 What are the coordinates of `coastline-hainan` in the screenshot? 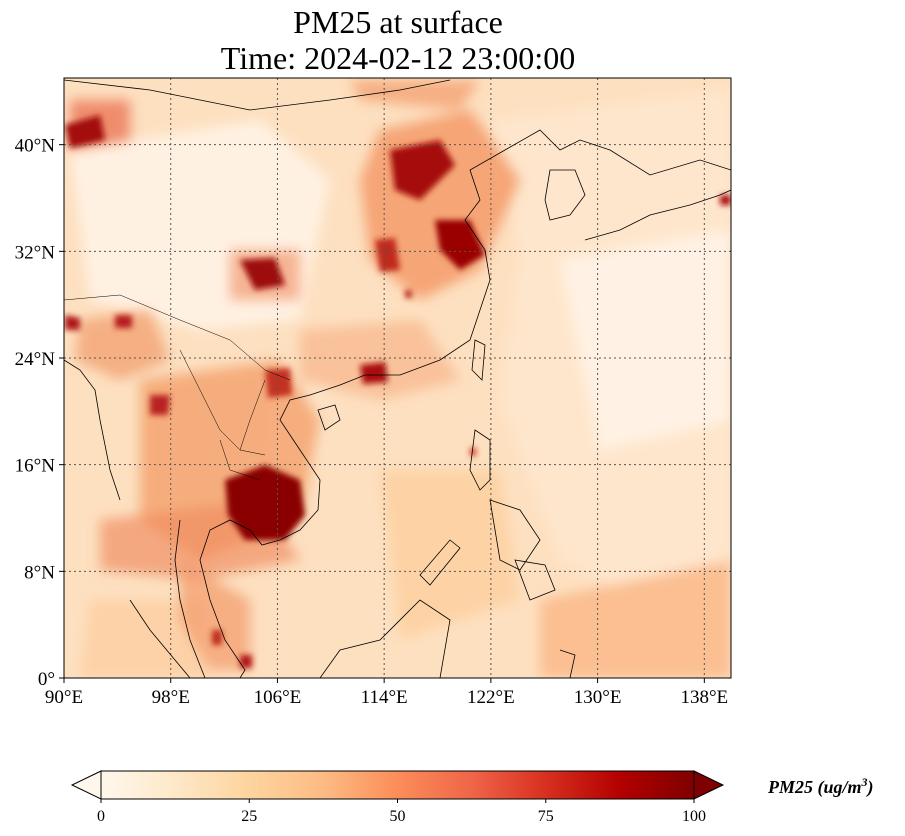 It's located at (329, 417).